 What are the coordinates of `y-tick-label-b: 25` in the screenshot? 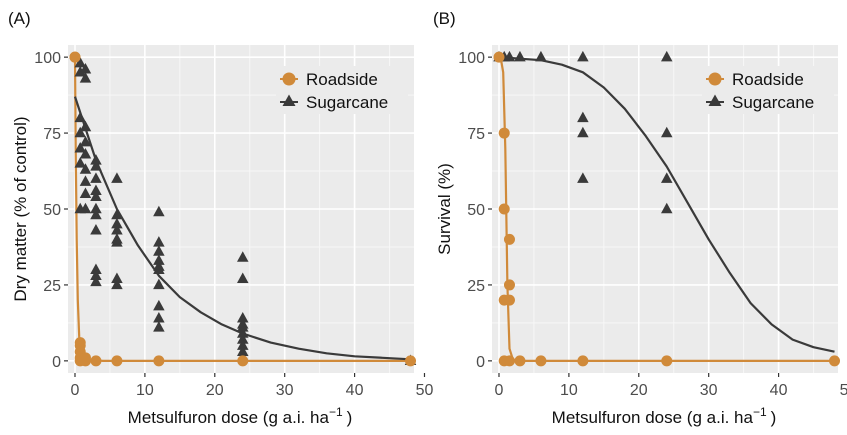 It's located at (476, 286).